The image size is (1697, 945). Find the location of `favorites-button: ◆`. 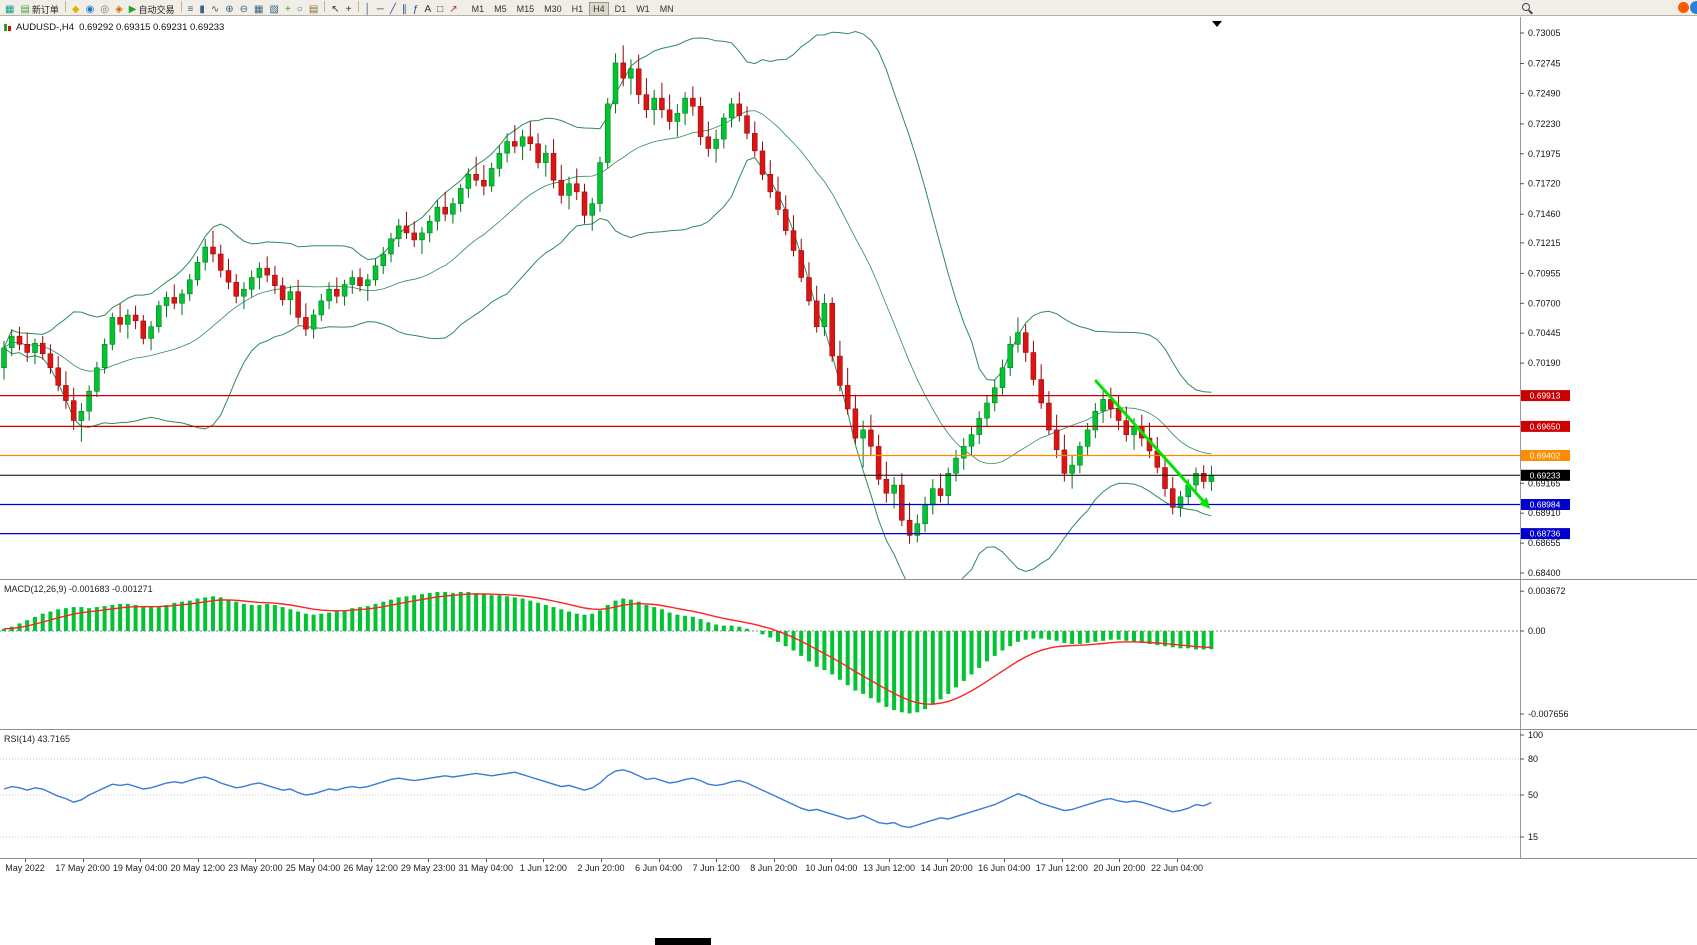

favorites-button: ◆ is located at coordinates (76, 10).